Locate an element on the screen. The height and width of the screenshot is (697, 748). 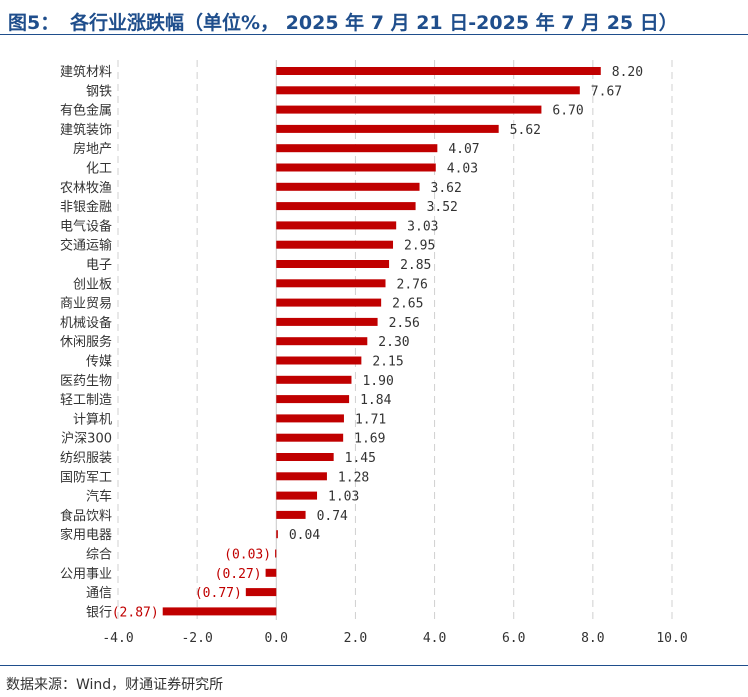
value-label-26: (0.27) is located at coordinates (238, 574).